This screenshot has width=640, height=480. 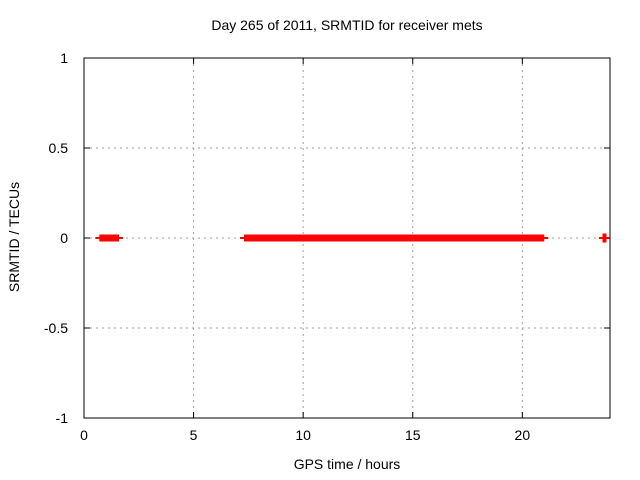 I want to click on y-tick-label: -0.5, so click(x=55, y=328).